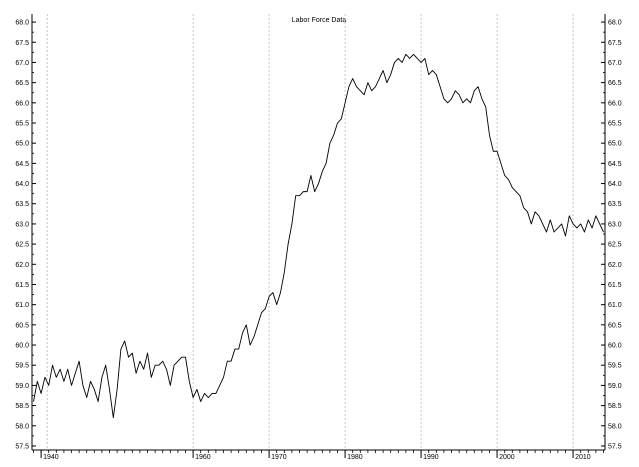 This screenshot has width=639, height=467. What do you see at coordinates (22, 386) in the screenshot?
I see `y-tick-label-left: 59.0` at bounding box center [22, 386].